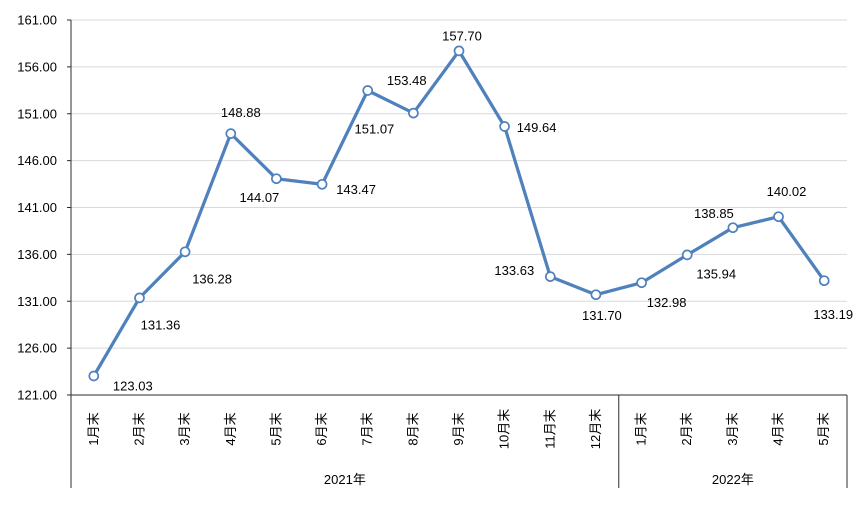  What do you see at coordinates (37, 207) in the screenshot?
I see `y-axis-tick-label: 141.00` at bounding box center [37, 207].